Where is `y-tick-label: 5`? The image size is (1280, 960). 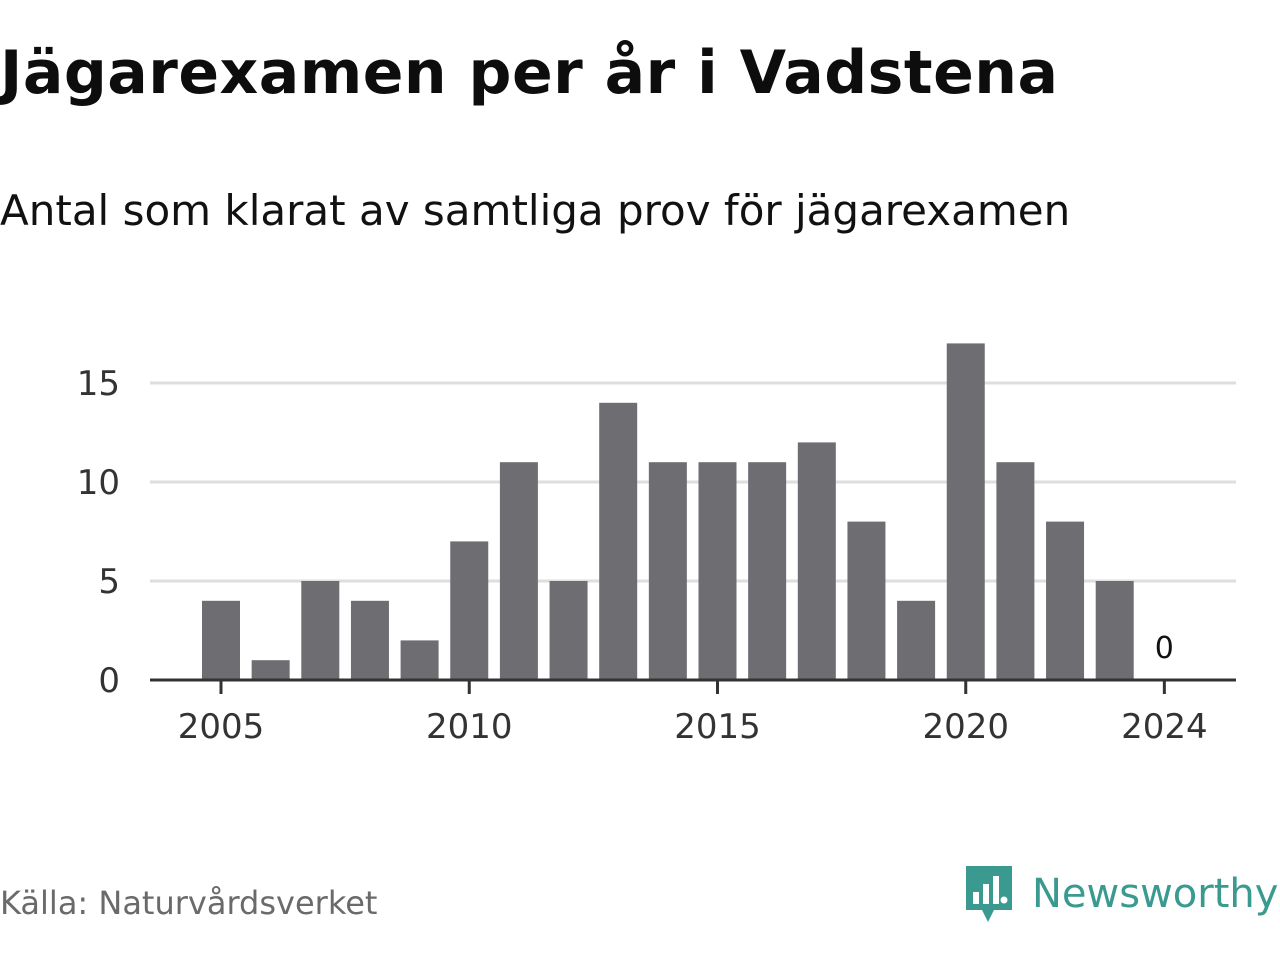 y-tick-label: 5 is located at coordinates (109, 582).